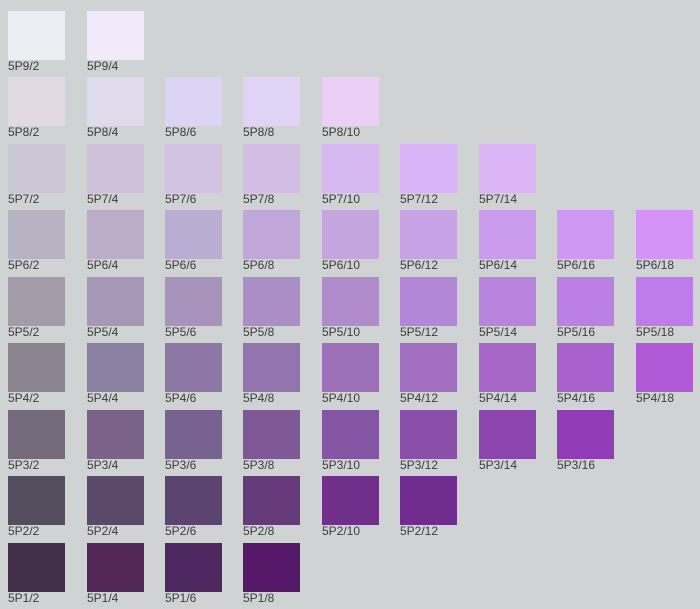 The height and width of the screenshot is (609, 700). I want to click on color-chip: 5P1/6, so click(193, 574).